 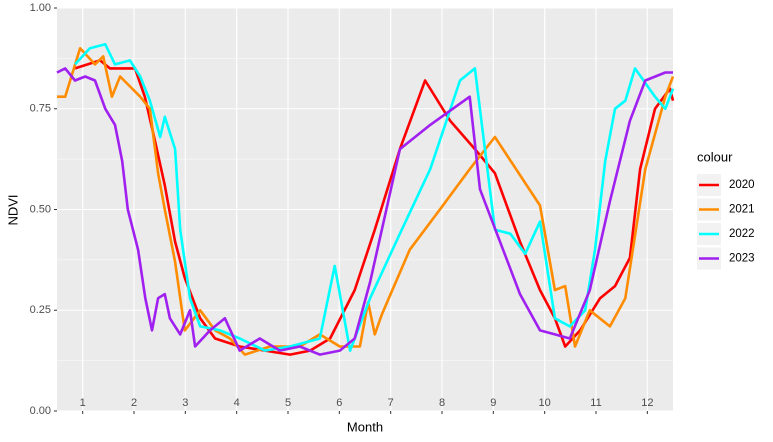 What do you see at coordinates (391, 403) in the screenshot?
I see `x-tick-label: 7` at bounding box center [391, 403].